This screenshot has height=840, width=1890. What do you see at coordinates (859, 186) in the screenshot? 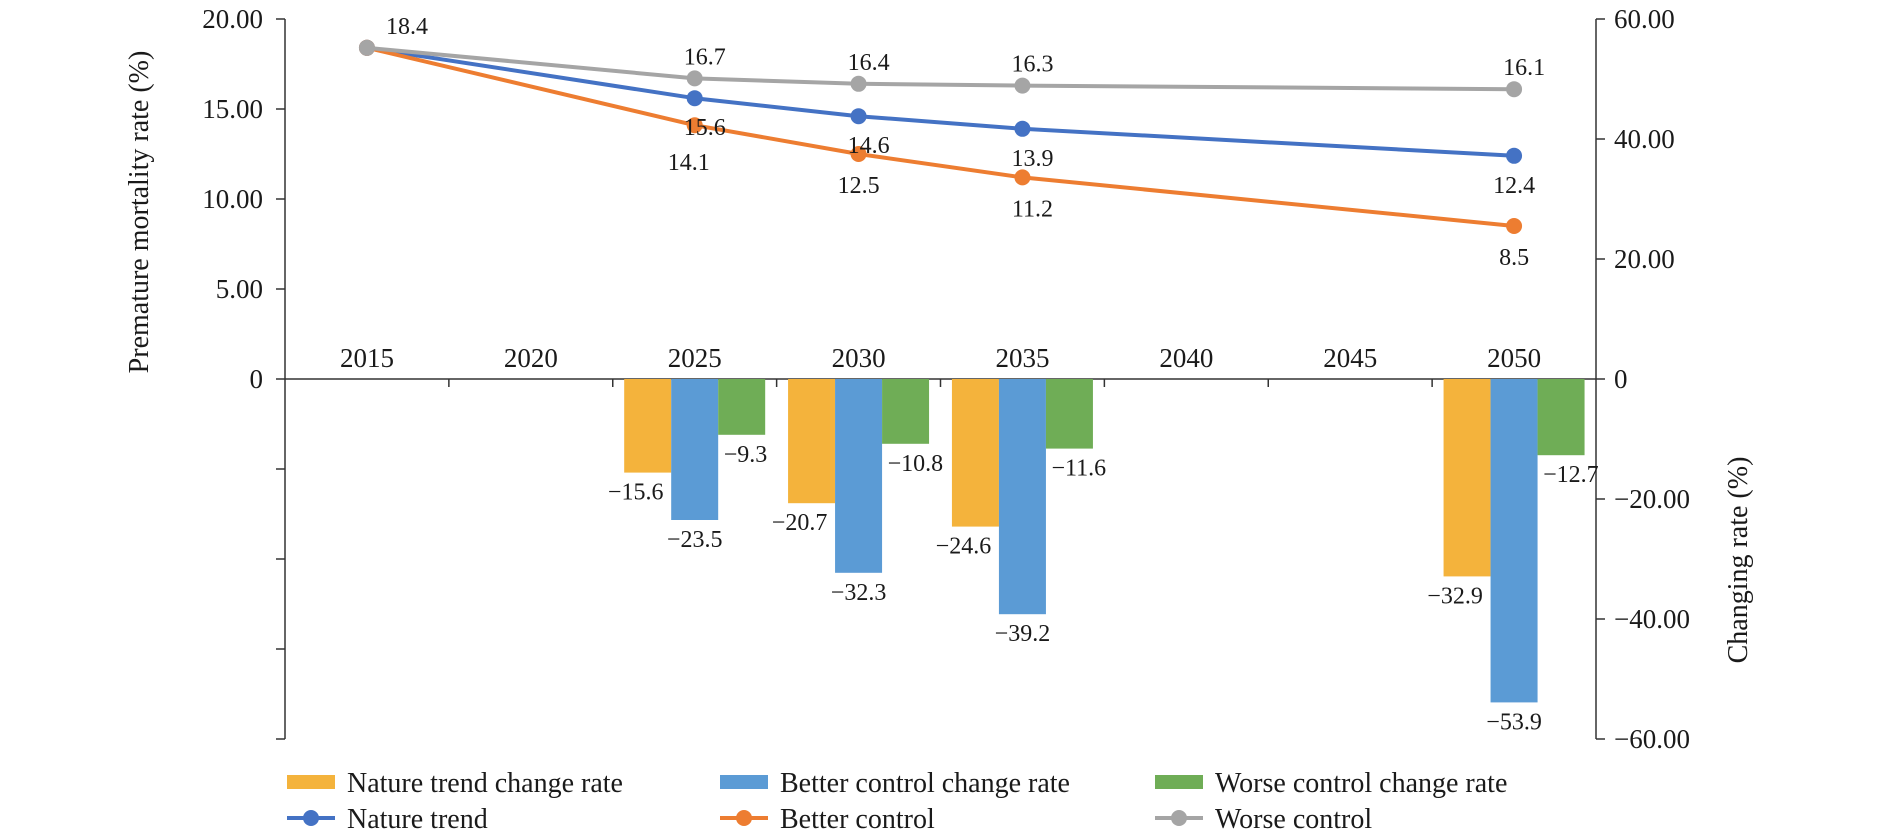
I see `line-data-label: 12.5` at bounding box center [859, 186].